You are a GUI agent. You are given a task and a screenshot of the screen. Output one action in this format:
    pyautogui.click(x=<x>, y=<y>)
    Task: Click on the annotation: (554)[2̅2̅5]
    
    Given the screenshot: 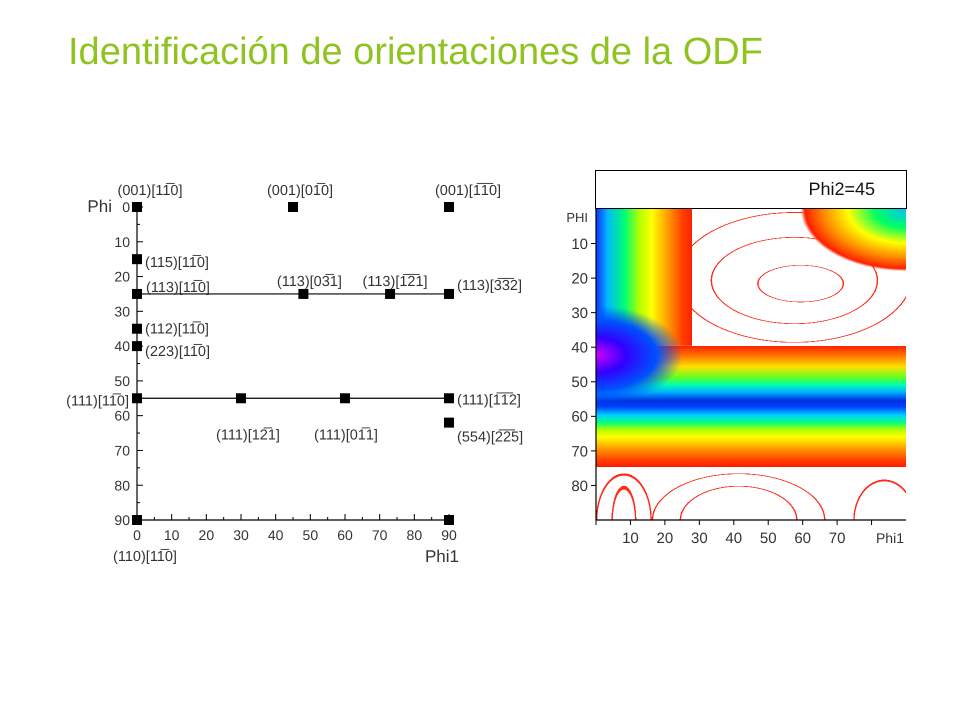 What is the action you would take?
    pyautogui.click(x=490, y=437)
    